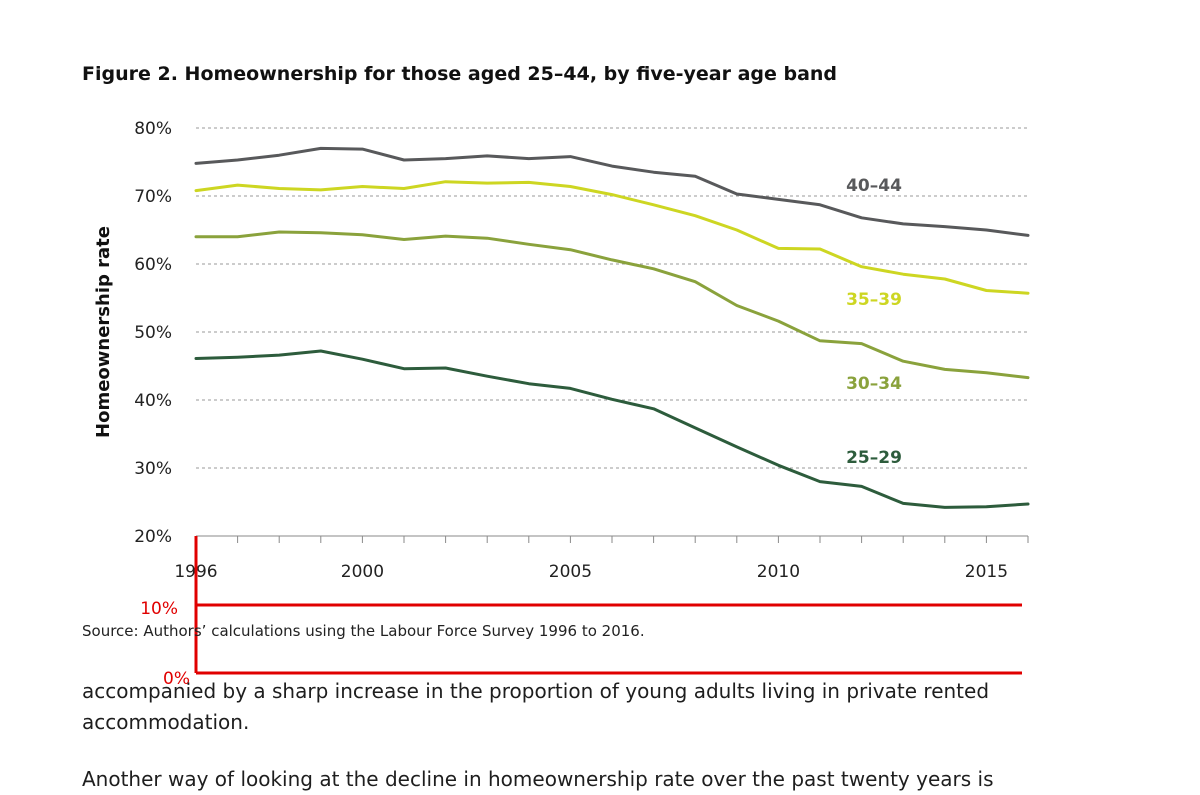 This screenshot has width=1200, height=795. What do you see at coordinates (874, 384) in the screenshot?
I see `series-label: 30–34` at bounding box center [874, 384].